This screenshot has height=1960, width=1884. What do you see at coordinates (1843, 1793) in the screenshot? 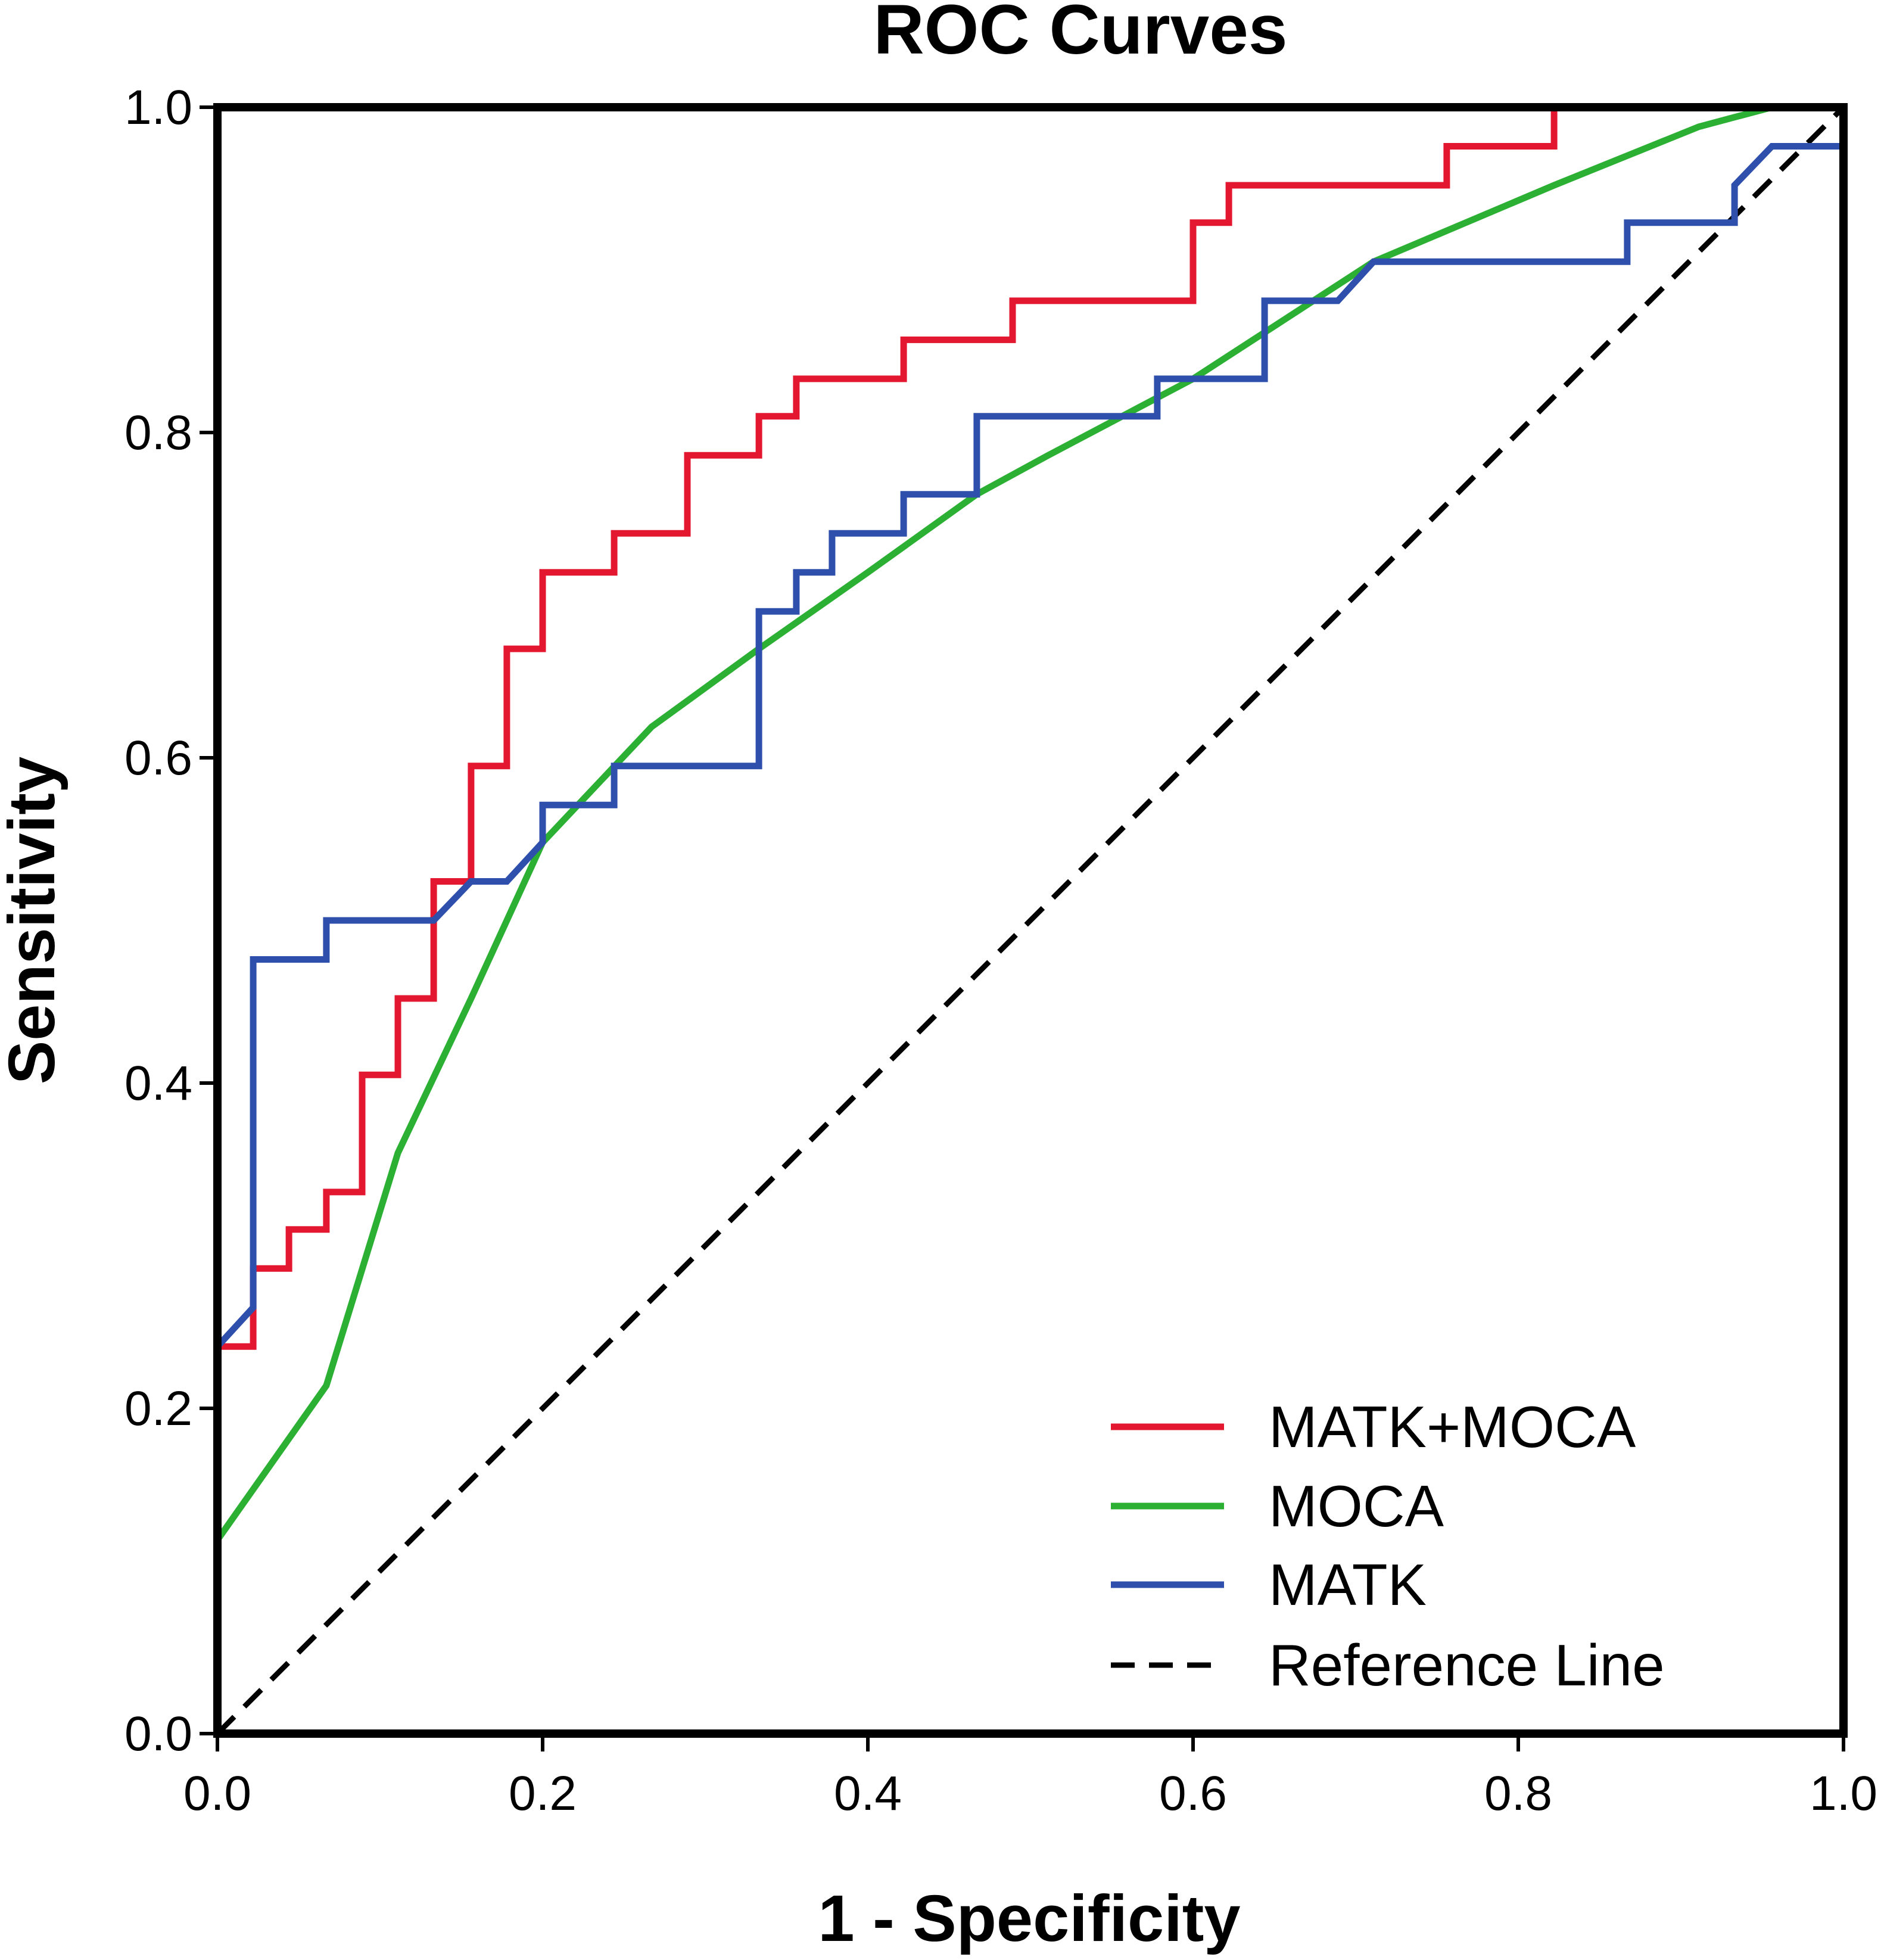
I see `x-tick-label: 1.0` at bounding box center [1843, 1793].